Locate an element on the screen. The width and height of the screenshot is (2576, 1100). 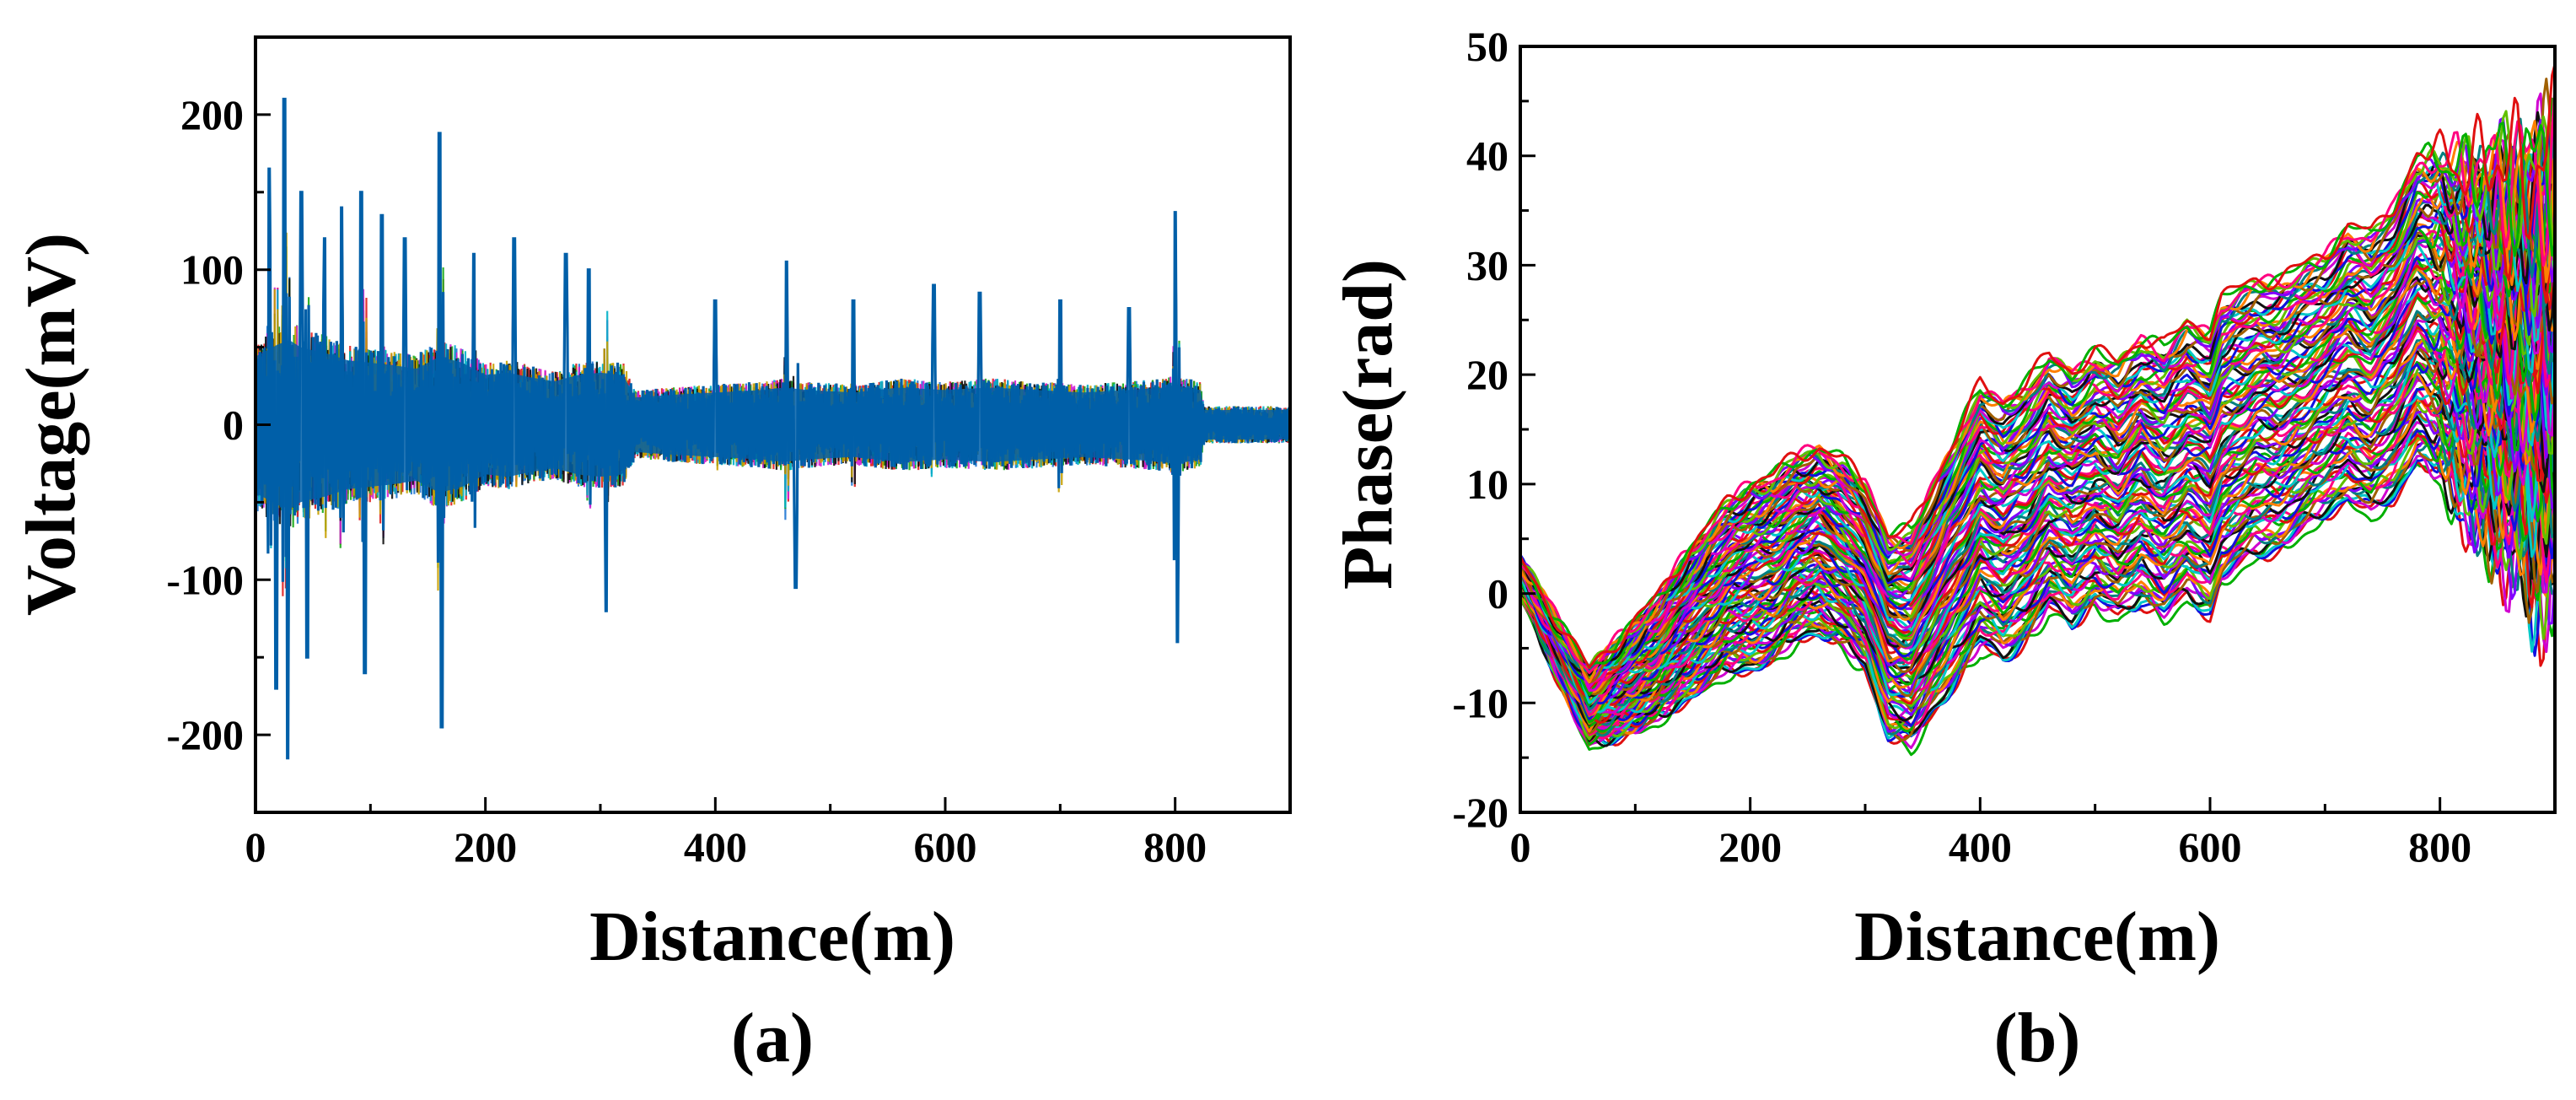
y-tick-label: 100 is located at coordinates (212, 270).